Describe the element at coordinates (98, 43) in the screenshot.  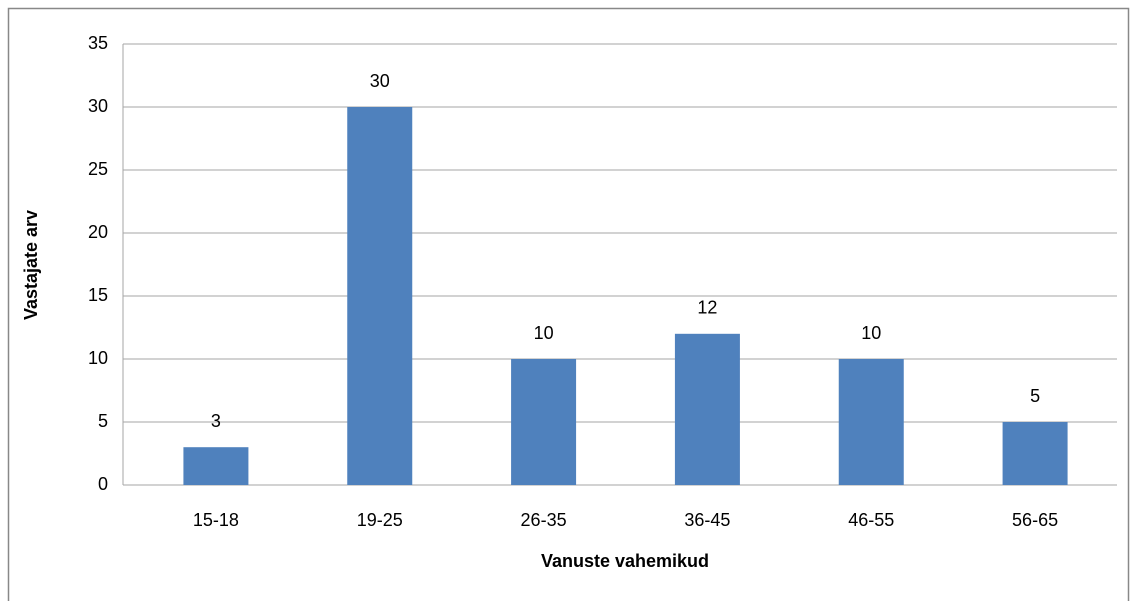
I see `y-tick-label: 35` at that location.